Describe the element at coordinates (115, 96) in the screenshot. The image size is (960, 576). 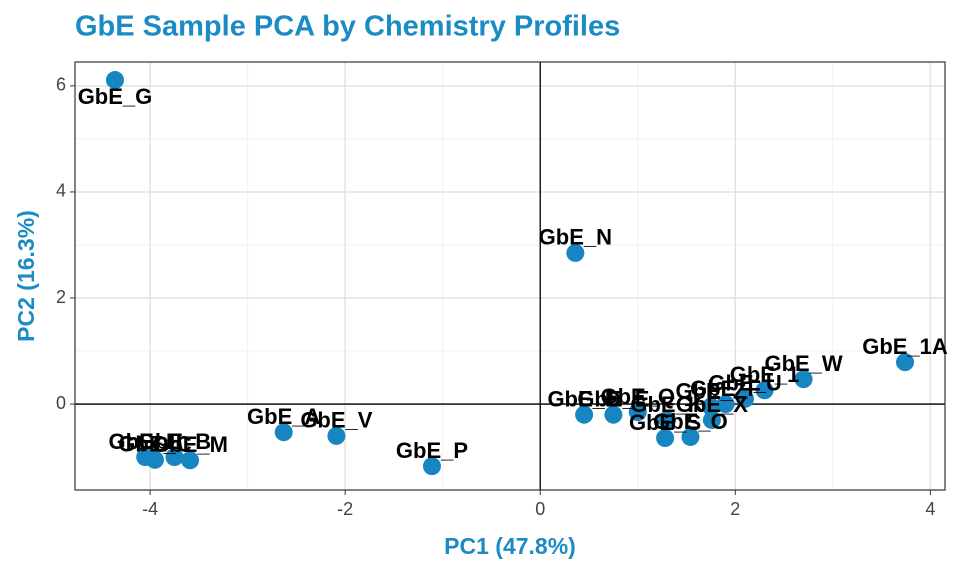
I see `point-label: GbE_G` at that location.